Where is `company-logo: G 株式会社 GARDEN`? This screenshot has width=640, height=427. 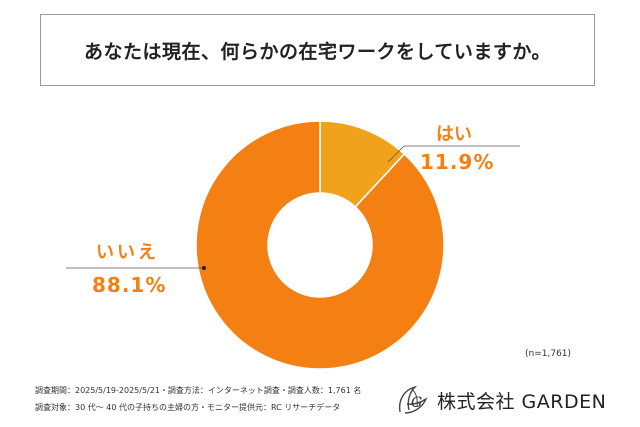
company-logo: G 株式会社 GARDEN is located at coordinates (500, 400).